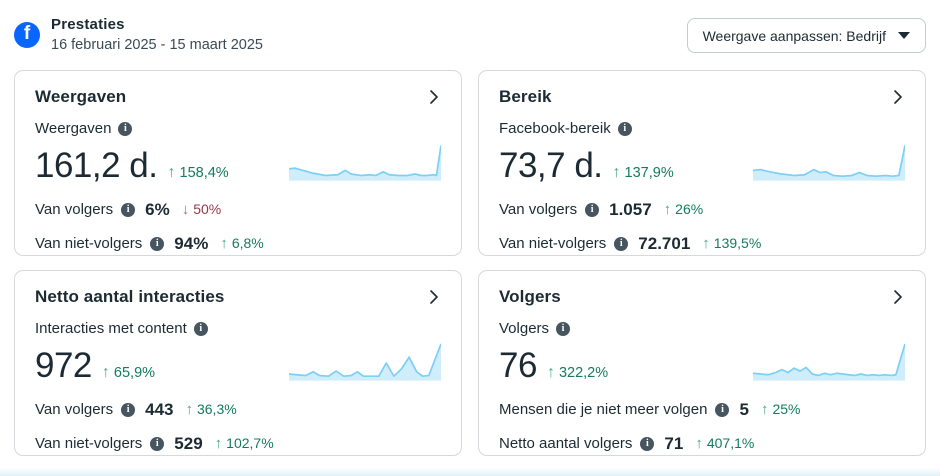 This screenshot has height=476, width=940. What do you see at coordinates (111, 328) in the screenshot?
I see `metric-label: Interacties met content` at bounding box center [111, 328].